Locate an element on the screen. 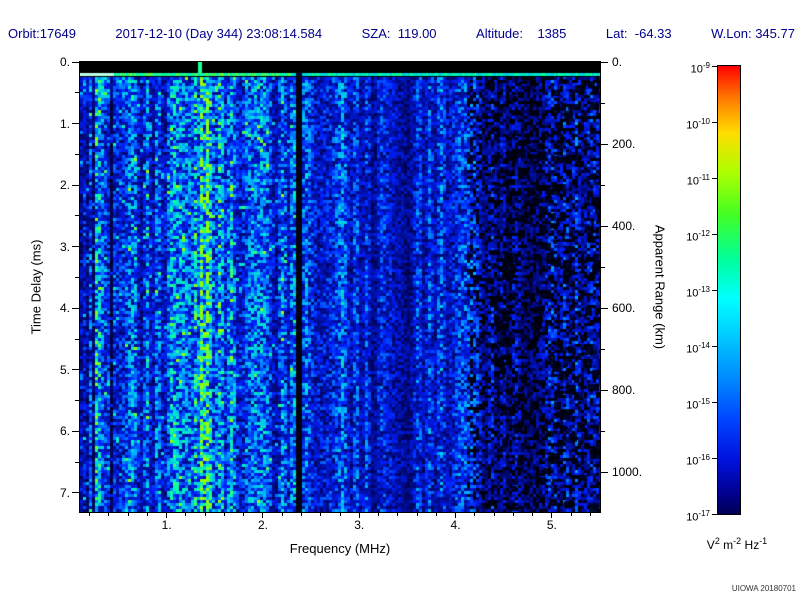  header-orbit: Orbit:17649 is located at coordinates (42, 33).